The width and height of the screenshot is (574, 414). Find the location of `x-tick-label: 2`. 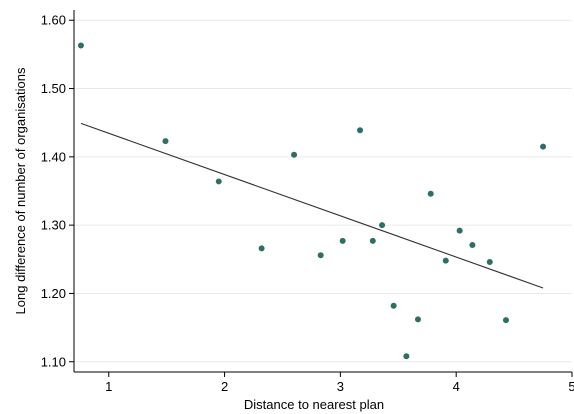

x-tick-label: 2 is located at coordinates (224, 386).